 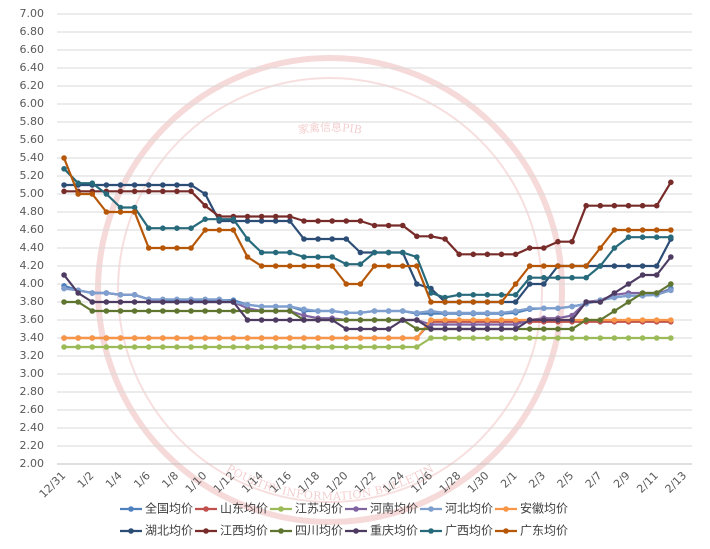 What do you see at coordinates (32, 85) in the screenshot?
I see `y-tick-label: 6.20` at bounding box center [32, 85].